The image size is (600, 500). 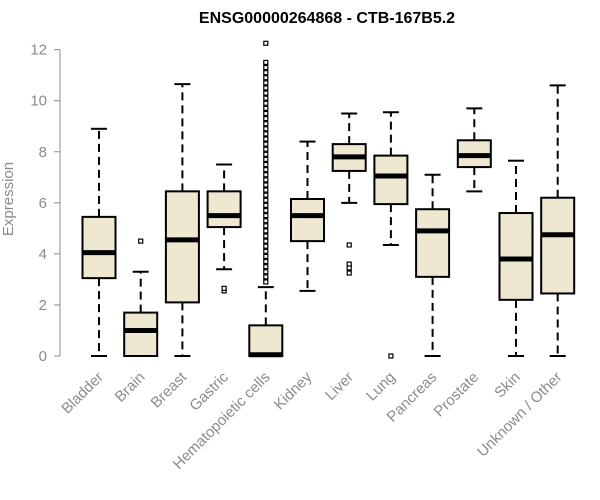 I want to click on box-skin, so click(x=516, y=258).